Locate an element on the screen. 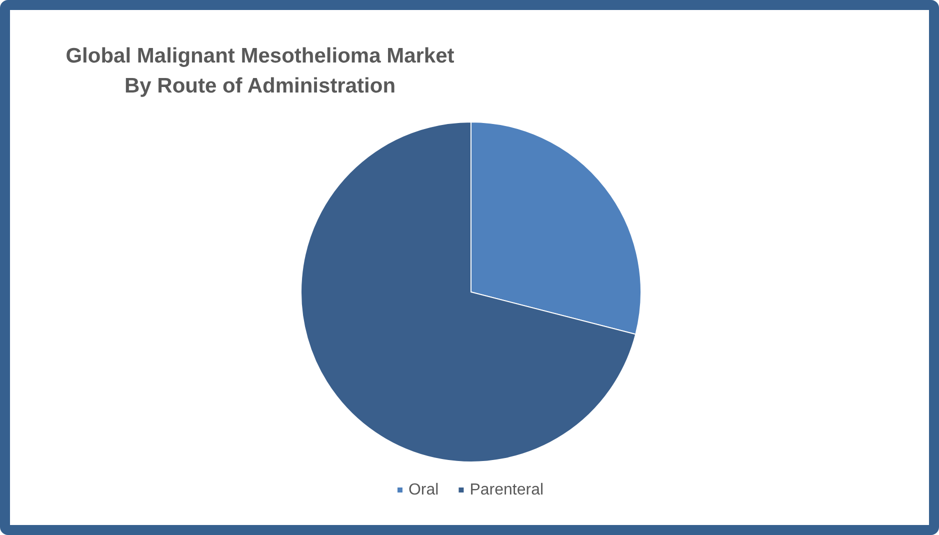  chart-title: Global Malignant Mesothelioma Market By Route of Administration is located at coordinates (260, 71).